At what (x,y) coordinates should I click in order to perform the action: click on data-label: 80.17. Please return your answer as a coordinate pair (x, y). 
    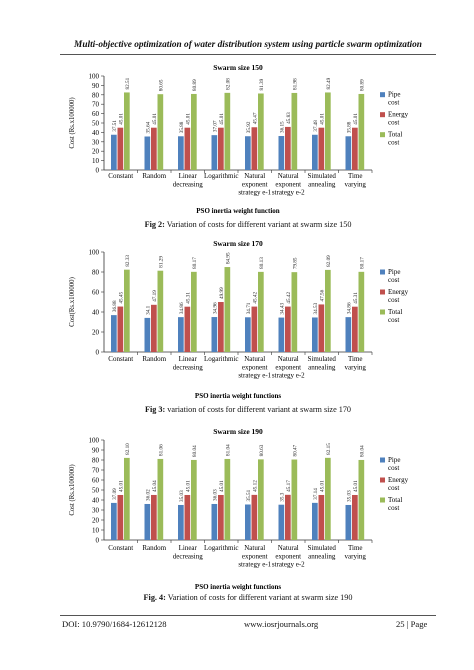
    Looking at the image, I should click on (362, 263).